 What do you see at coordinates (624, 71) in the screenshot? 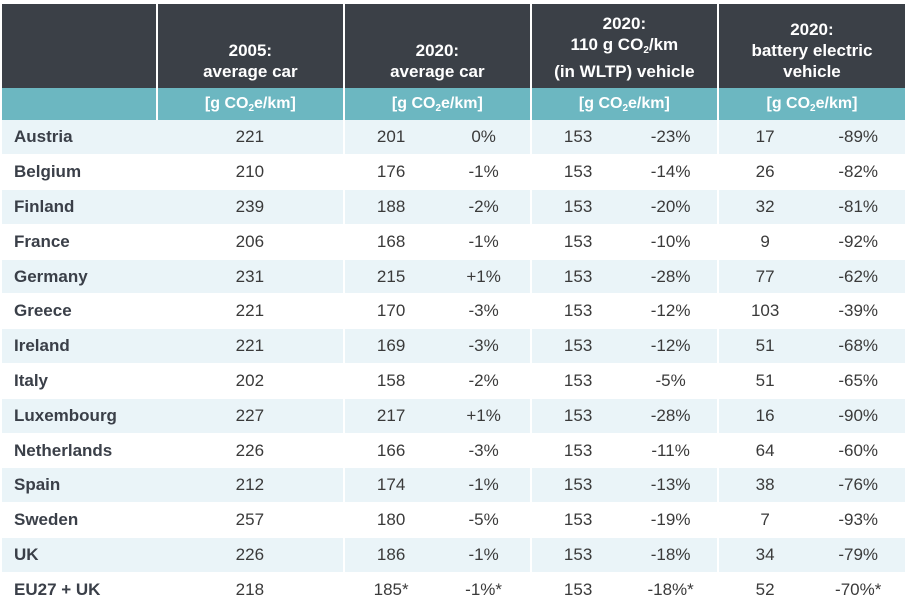
I see `header-2020wltp-line3: (in WLTP) vehicle` at bounding box center [624, 71].